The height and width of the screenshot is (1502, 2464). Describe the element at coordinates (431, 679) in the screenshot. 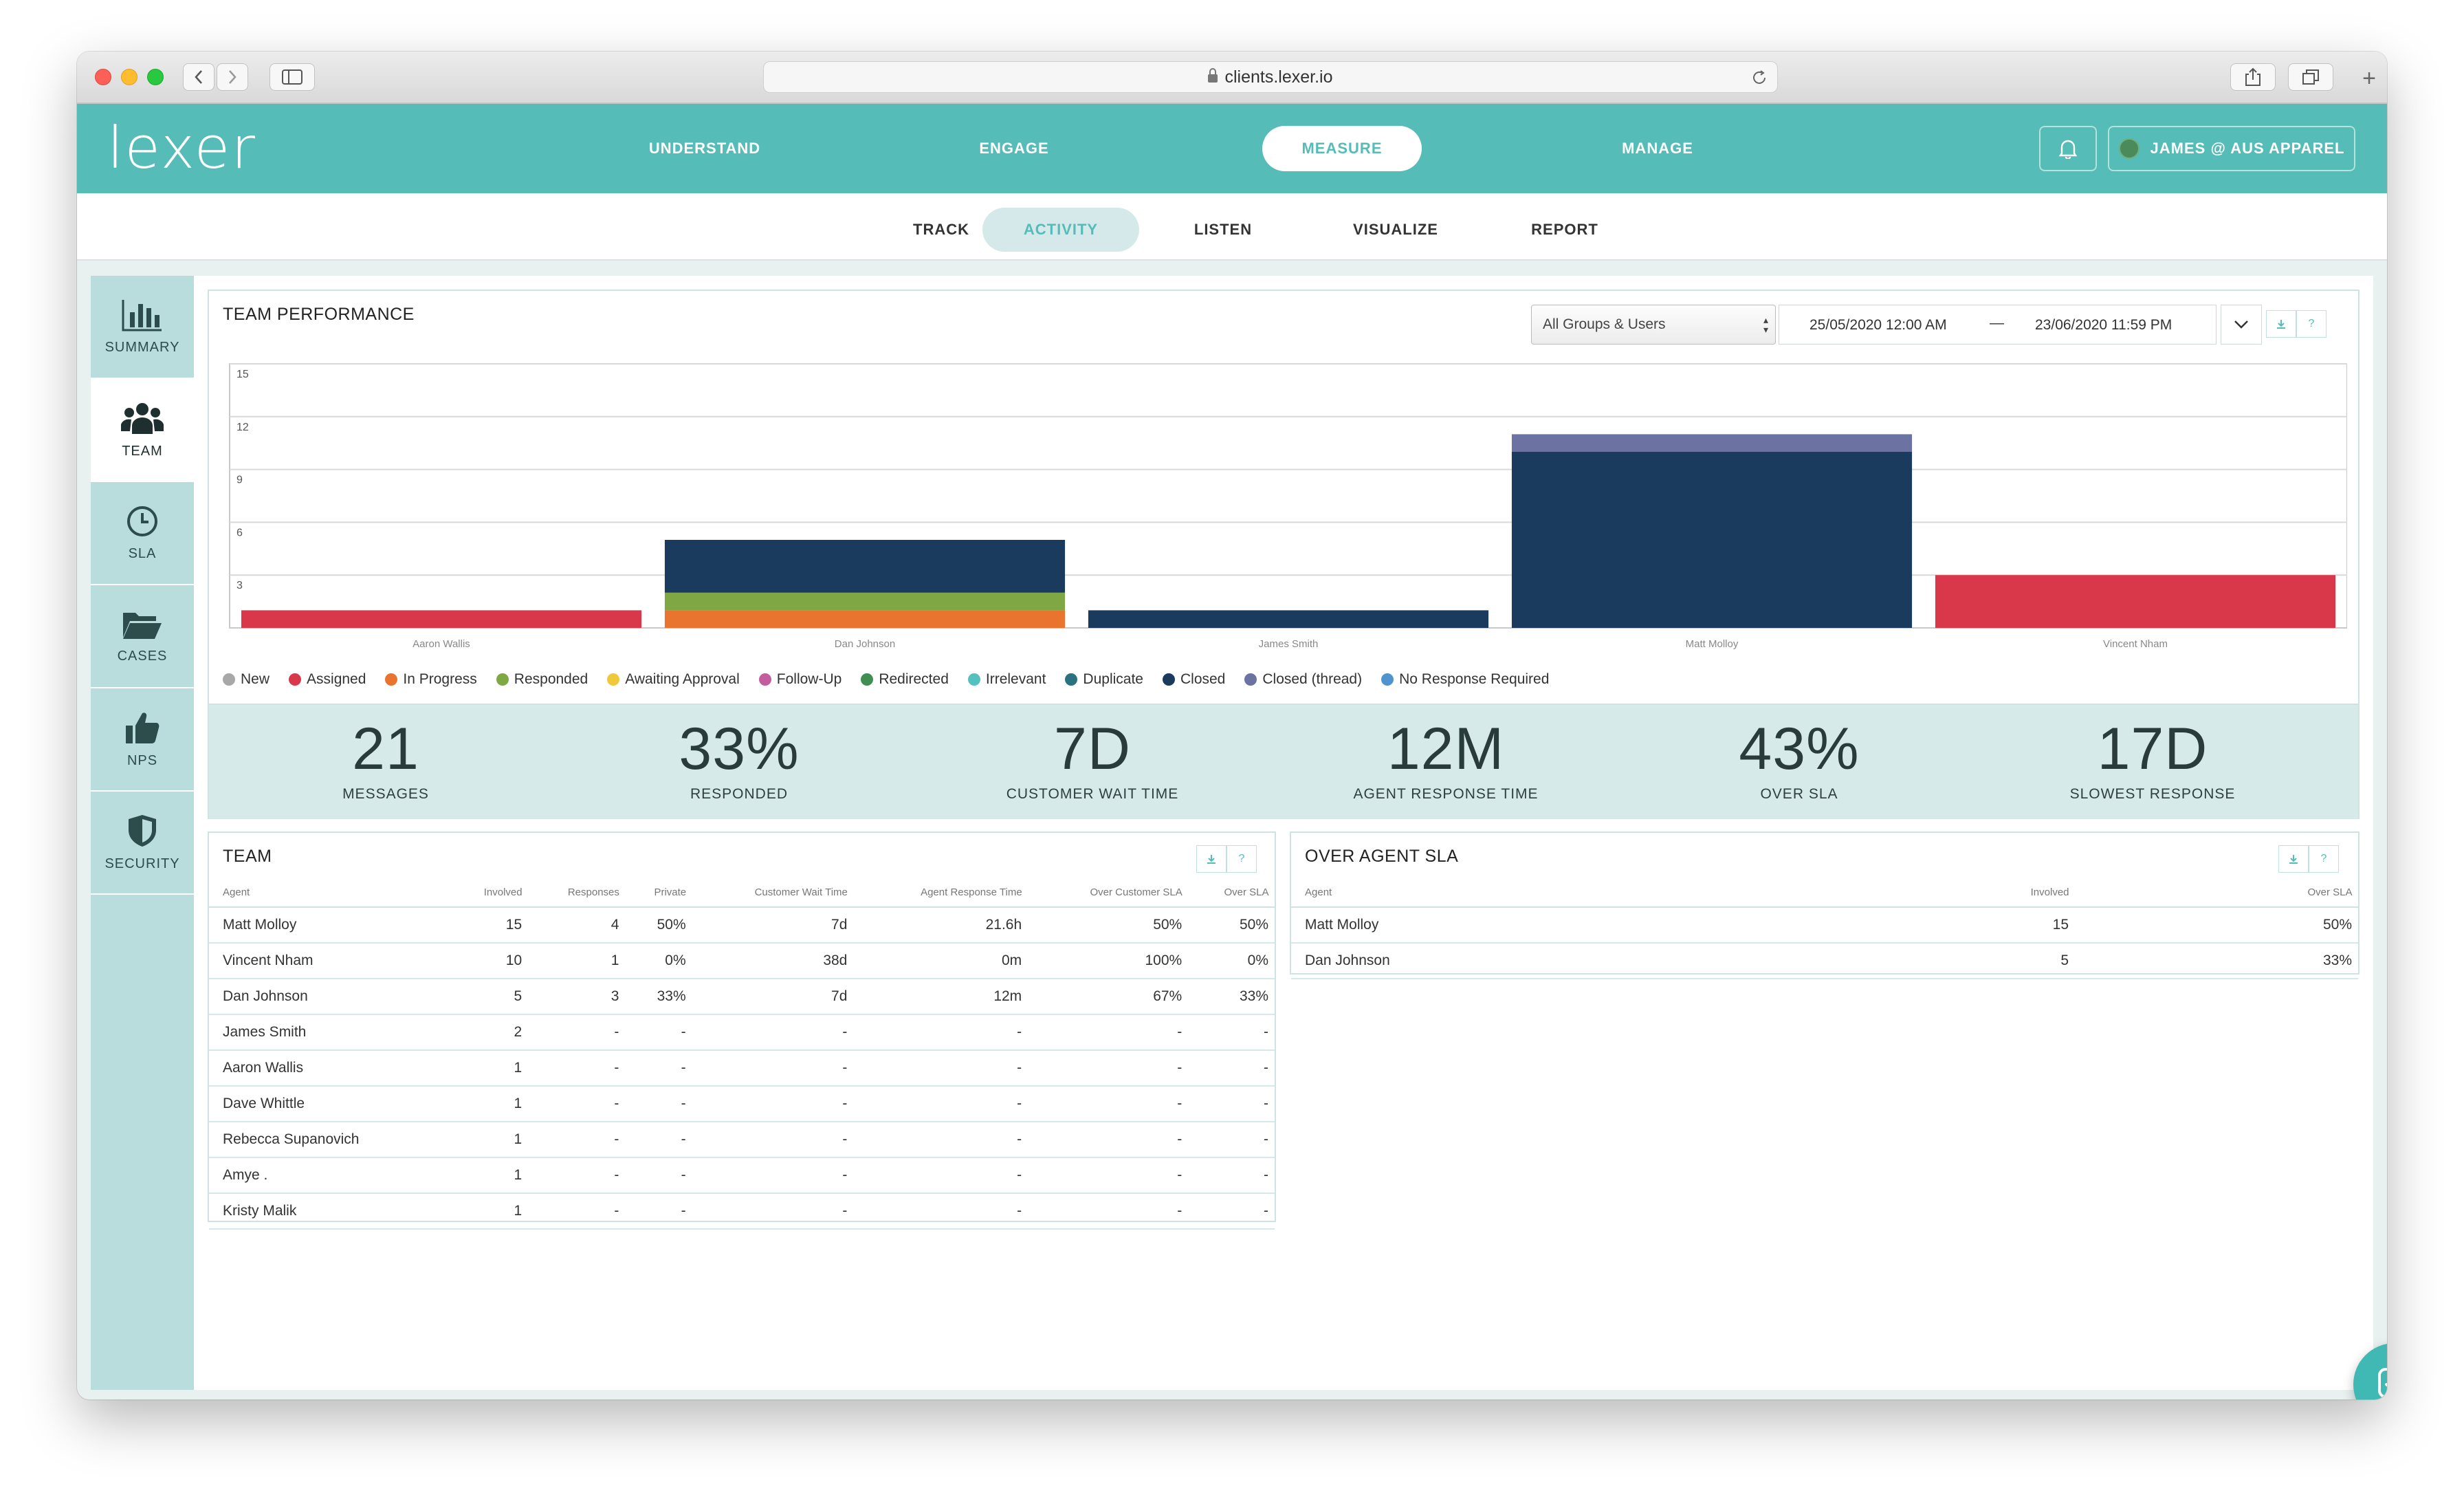

I see `legend-item: In Progress` at that location.